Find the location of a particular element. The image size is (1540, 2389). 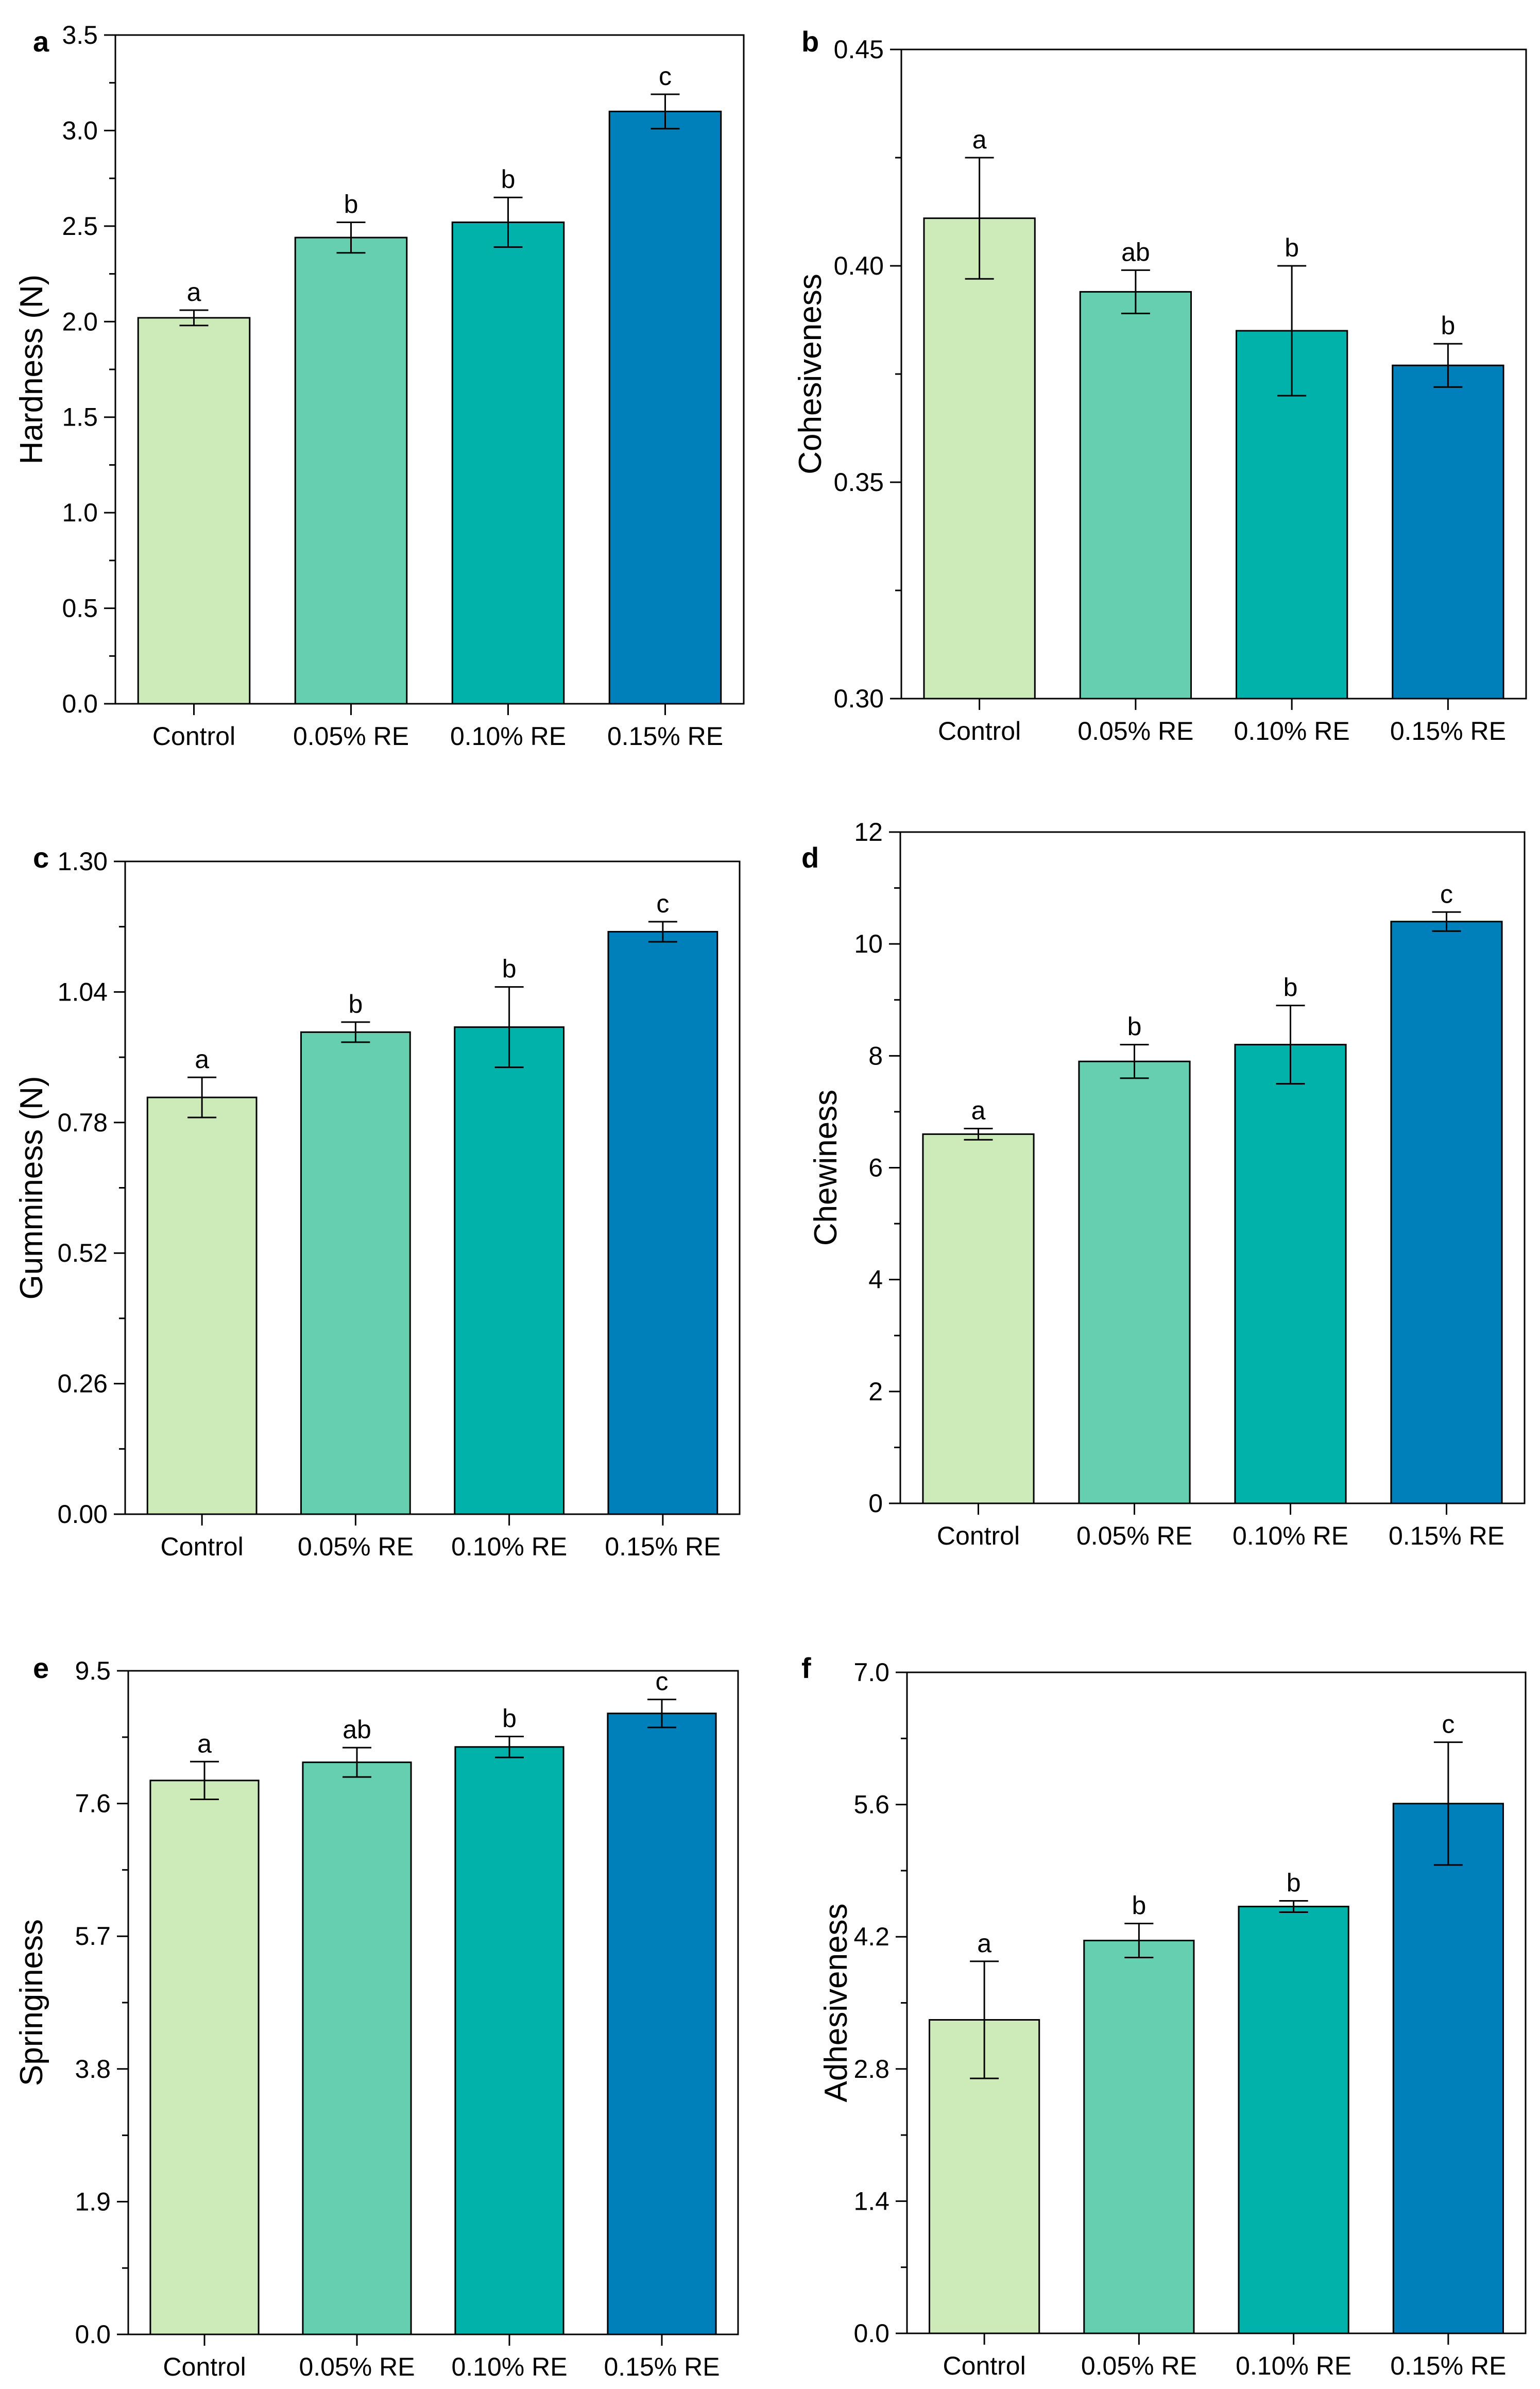

y-tick-label: 0.52 is located at coordinates (83, 1253).